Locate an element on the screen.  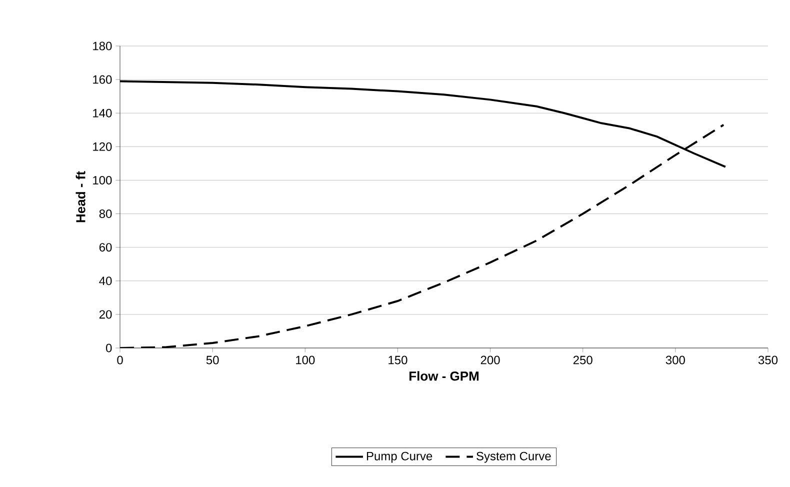
y-tick-label: 100 is located at coordinates (102, 180).